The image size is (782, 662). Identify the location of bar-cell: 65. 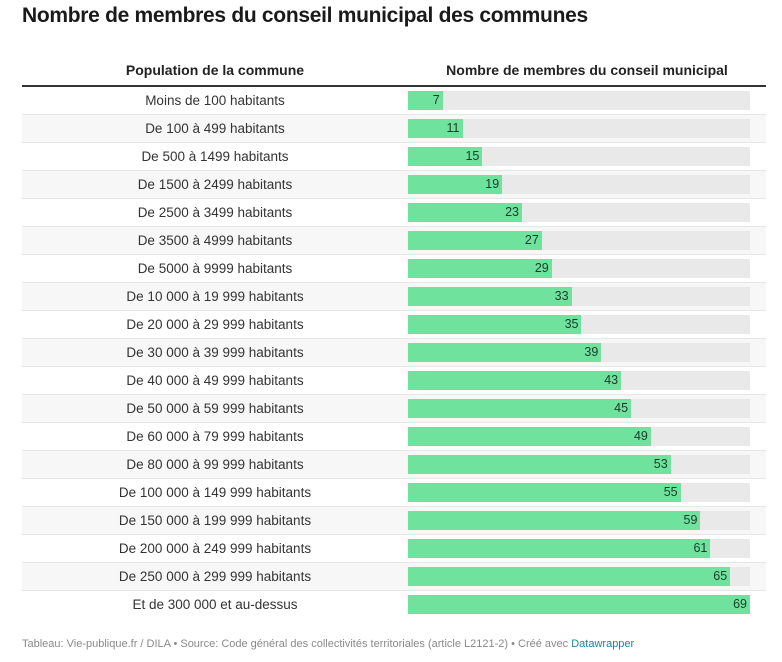
(587, 576).